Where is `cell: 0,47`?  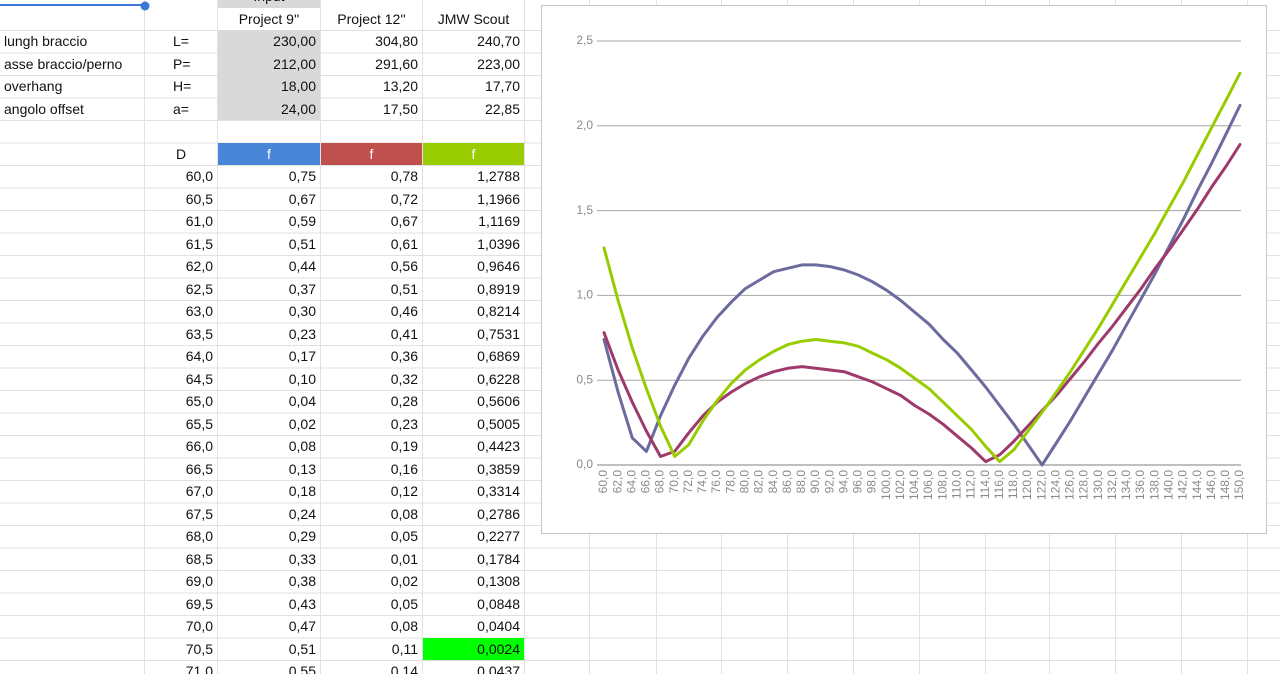
cell: 0,47 is located at coordinates (302, 626).